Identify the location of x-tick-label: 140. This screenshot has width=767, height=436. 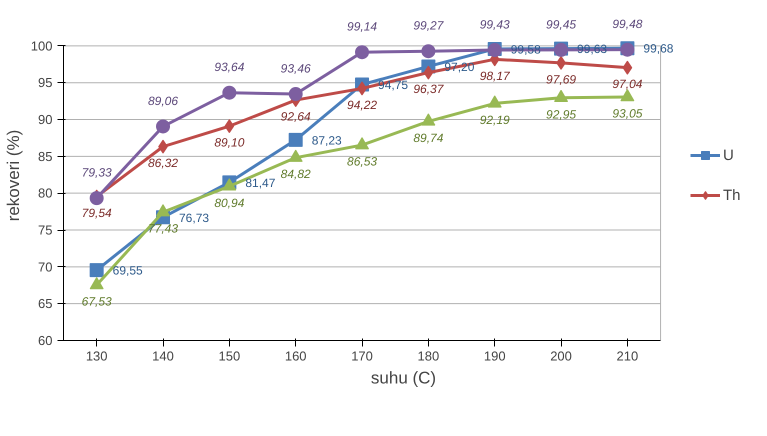
(163, 356).